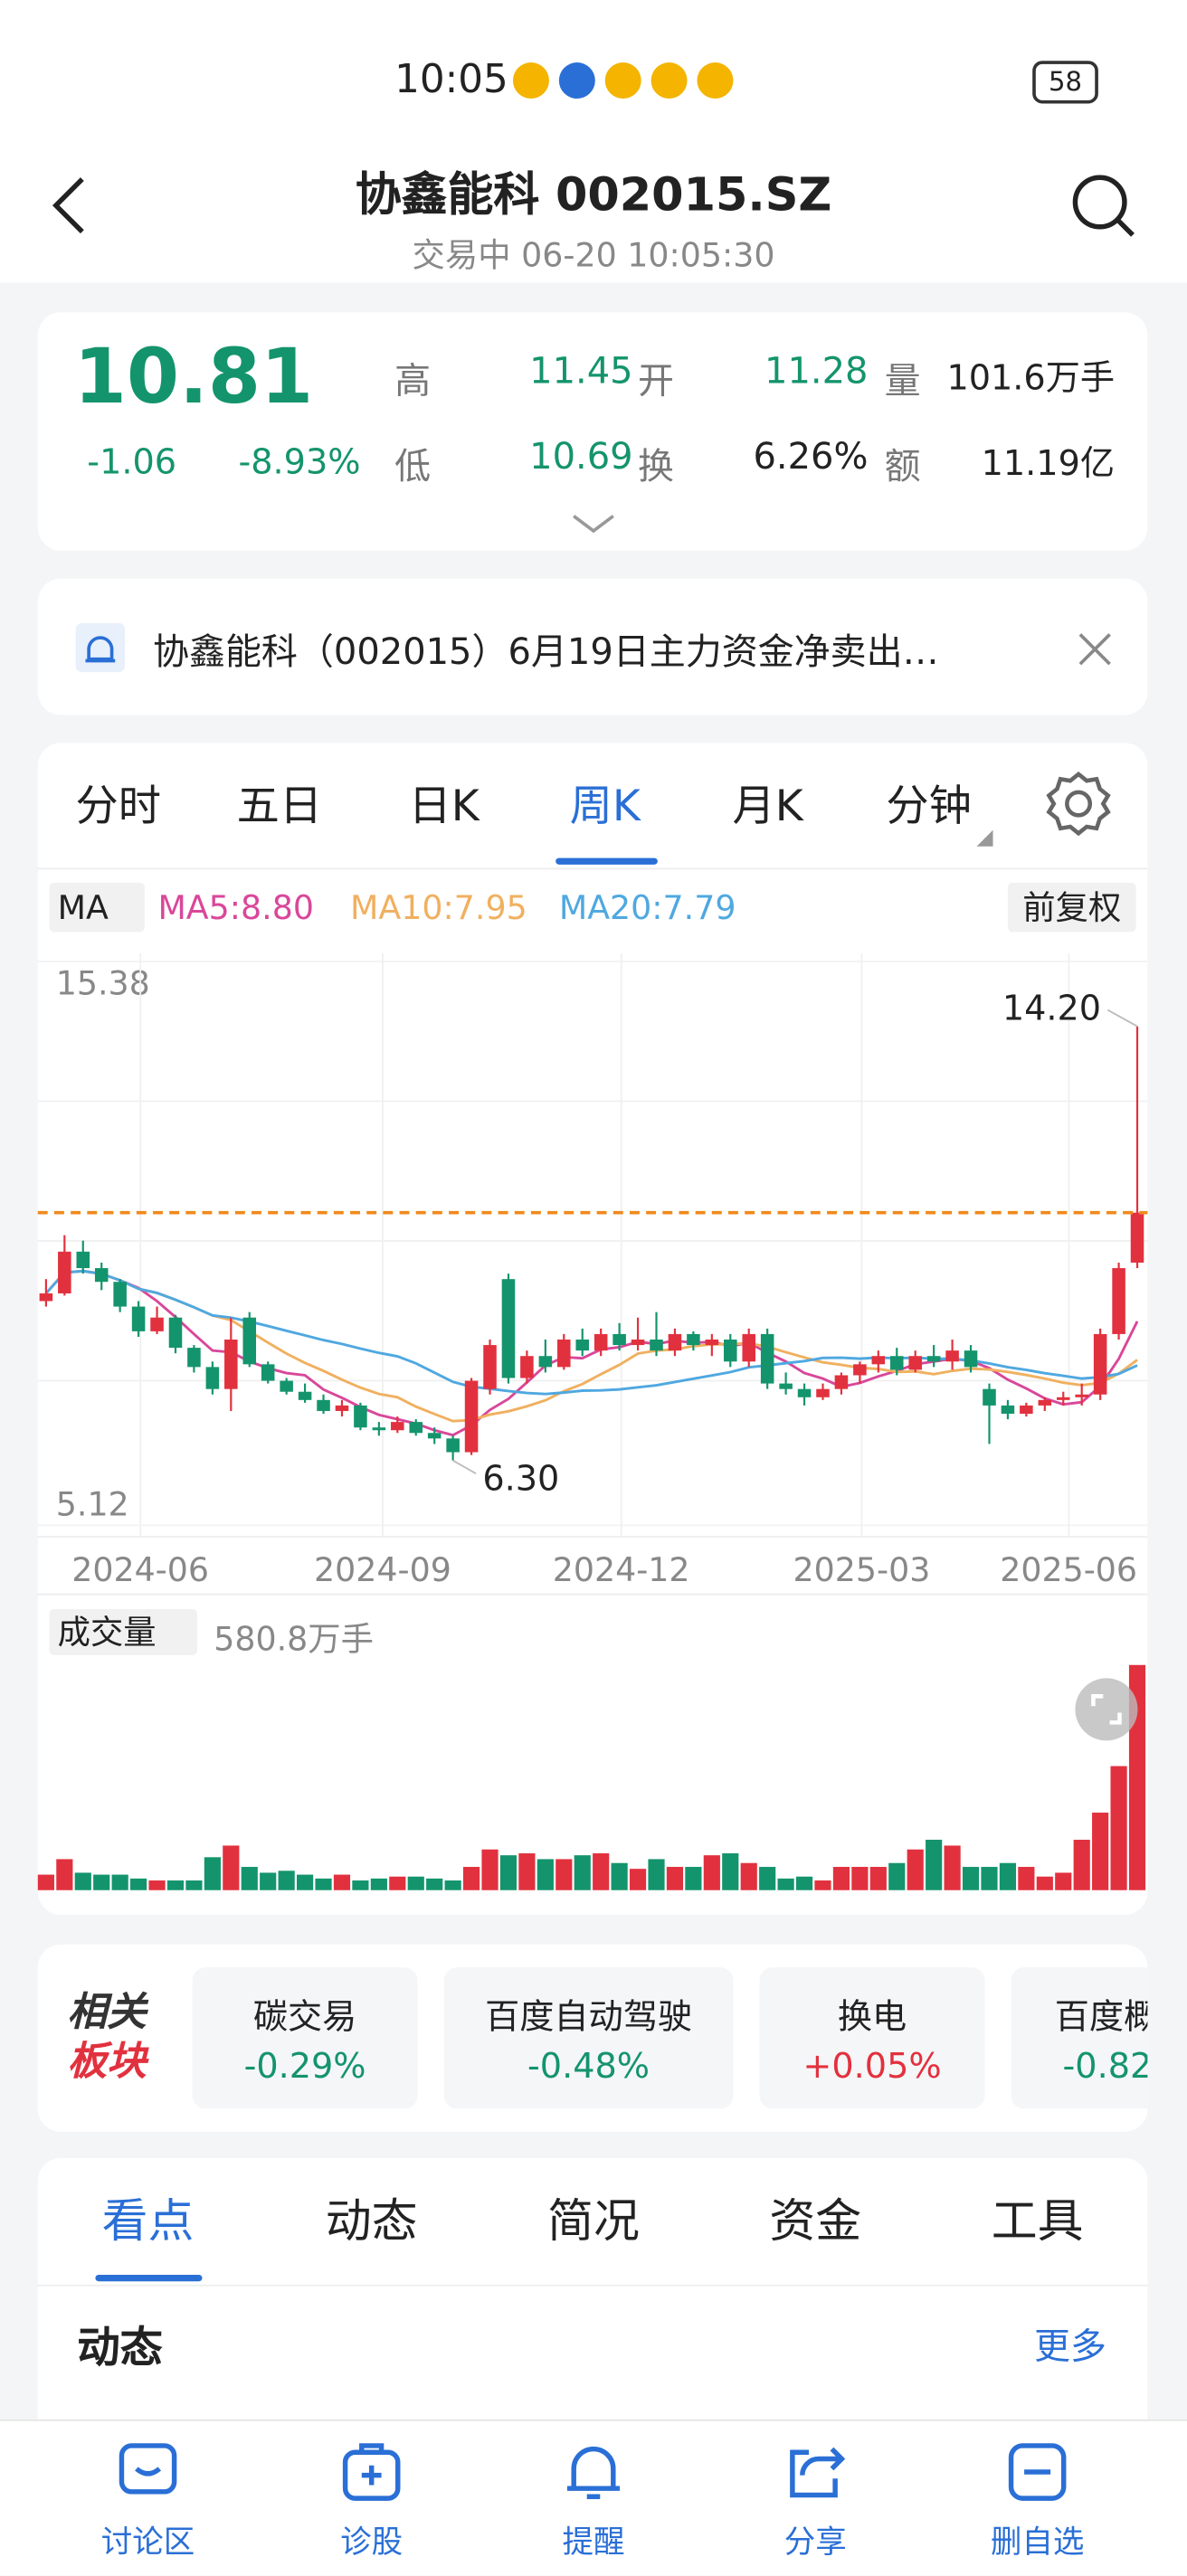 Image resolution: width=1187 pixels, height=2576 pixels. What do you see at coordinates (1038, 2505) in the screenshot?
I see `nav-item: 删自选` at bounding box center [1038, 2505].